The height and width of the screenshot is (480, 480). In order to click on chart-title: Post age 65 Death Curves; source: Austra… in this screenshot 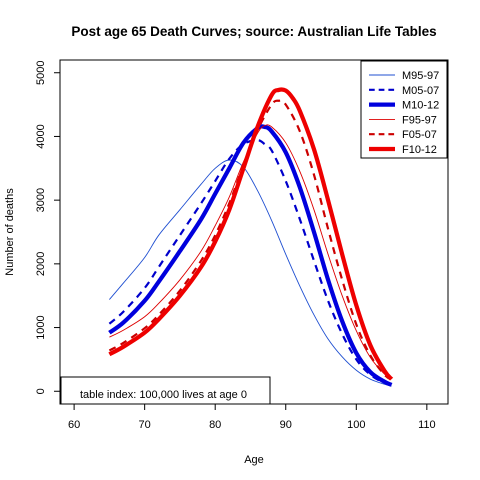, I will do `click(253, 31)`.